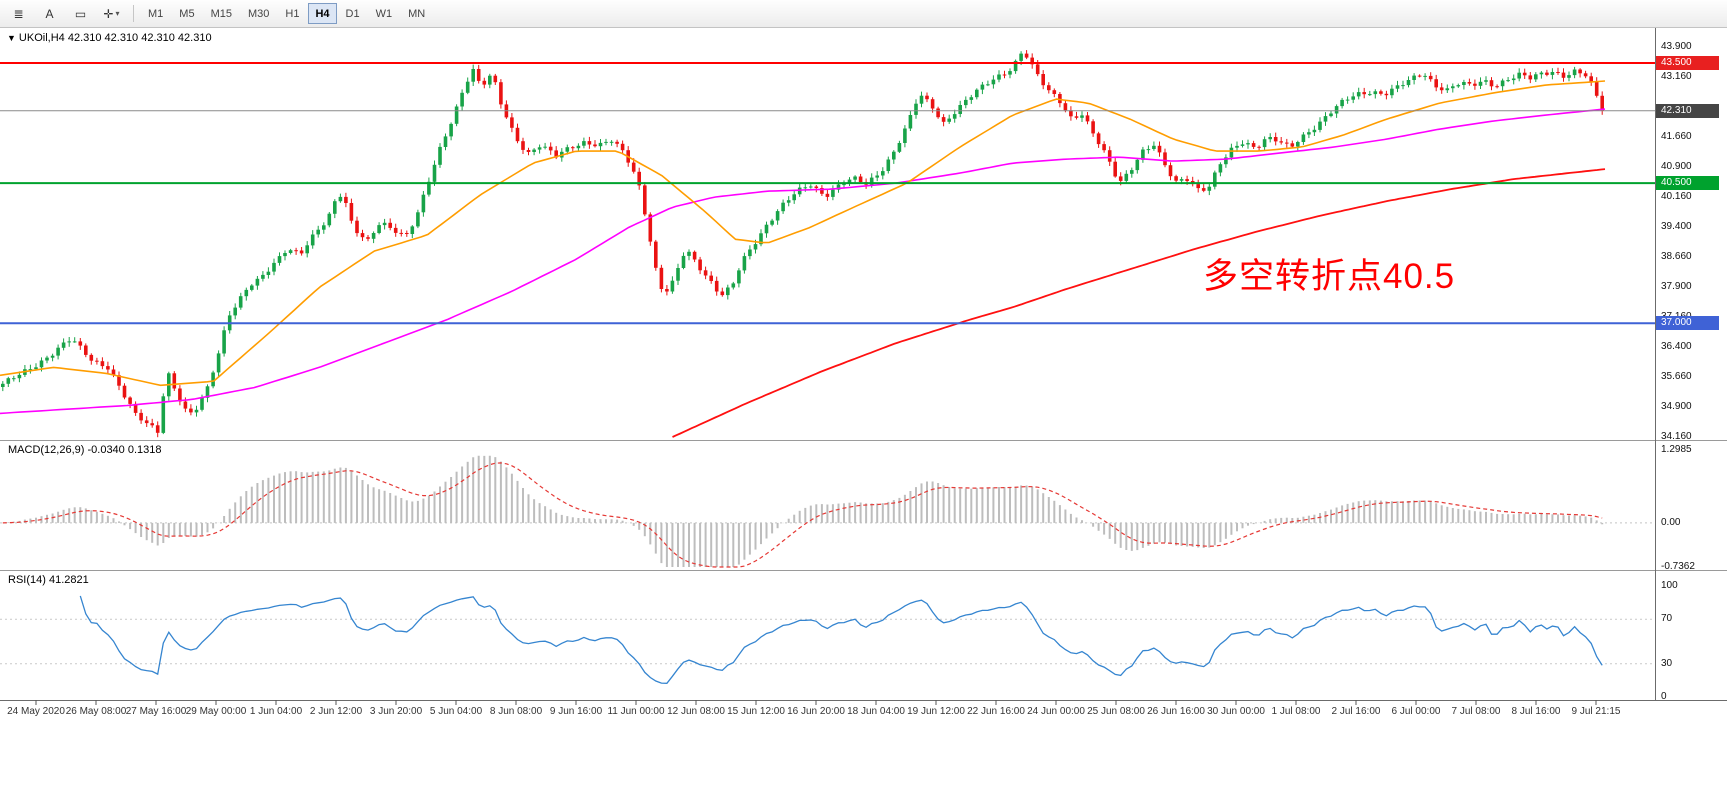 The height and width of the screenshot is (792, 1727). Describe the element at coordinates (1416, 711) in the screenshot. I see `time-axis-label: 6 Jul 00:00` at that location.